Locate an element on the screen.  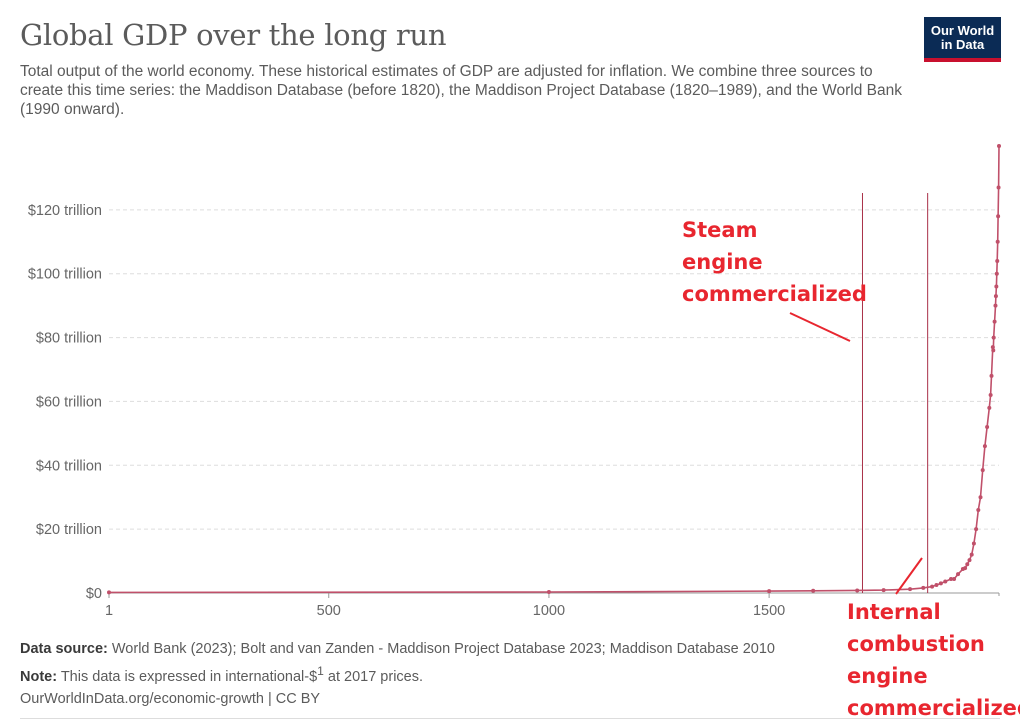
y-tick-label: $40 trillion is located at coordinates (69, 466).